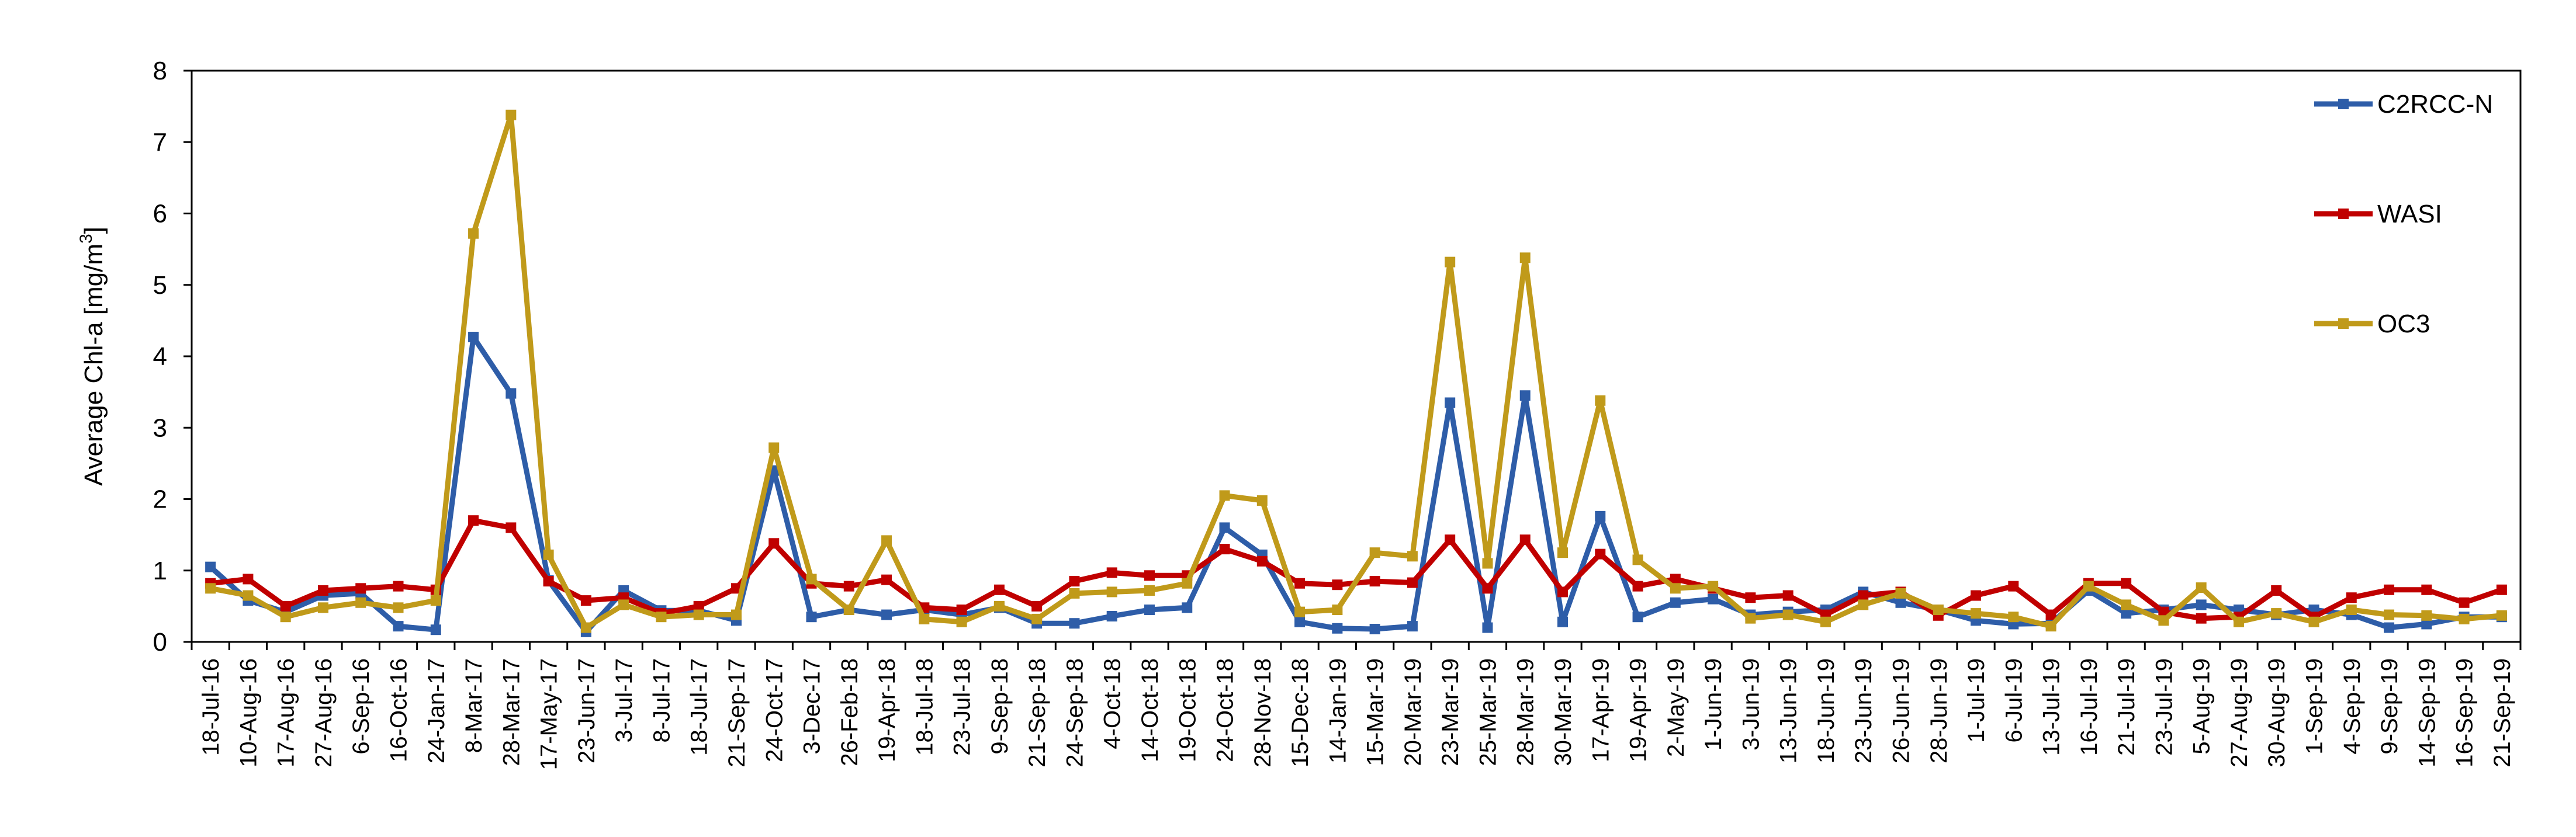  Describe the element at coordinates (2277, 712) in the screenshot. I see `x-tick-label: 30-Aug-19` at that location.